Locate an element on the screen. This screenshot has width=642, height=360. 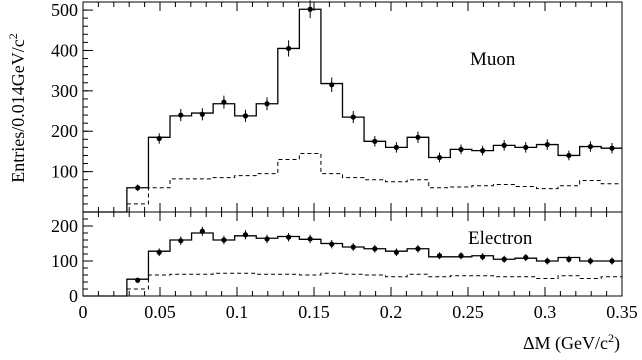
y-tick-label: 400 is located at coordinates (64, 50).